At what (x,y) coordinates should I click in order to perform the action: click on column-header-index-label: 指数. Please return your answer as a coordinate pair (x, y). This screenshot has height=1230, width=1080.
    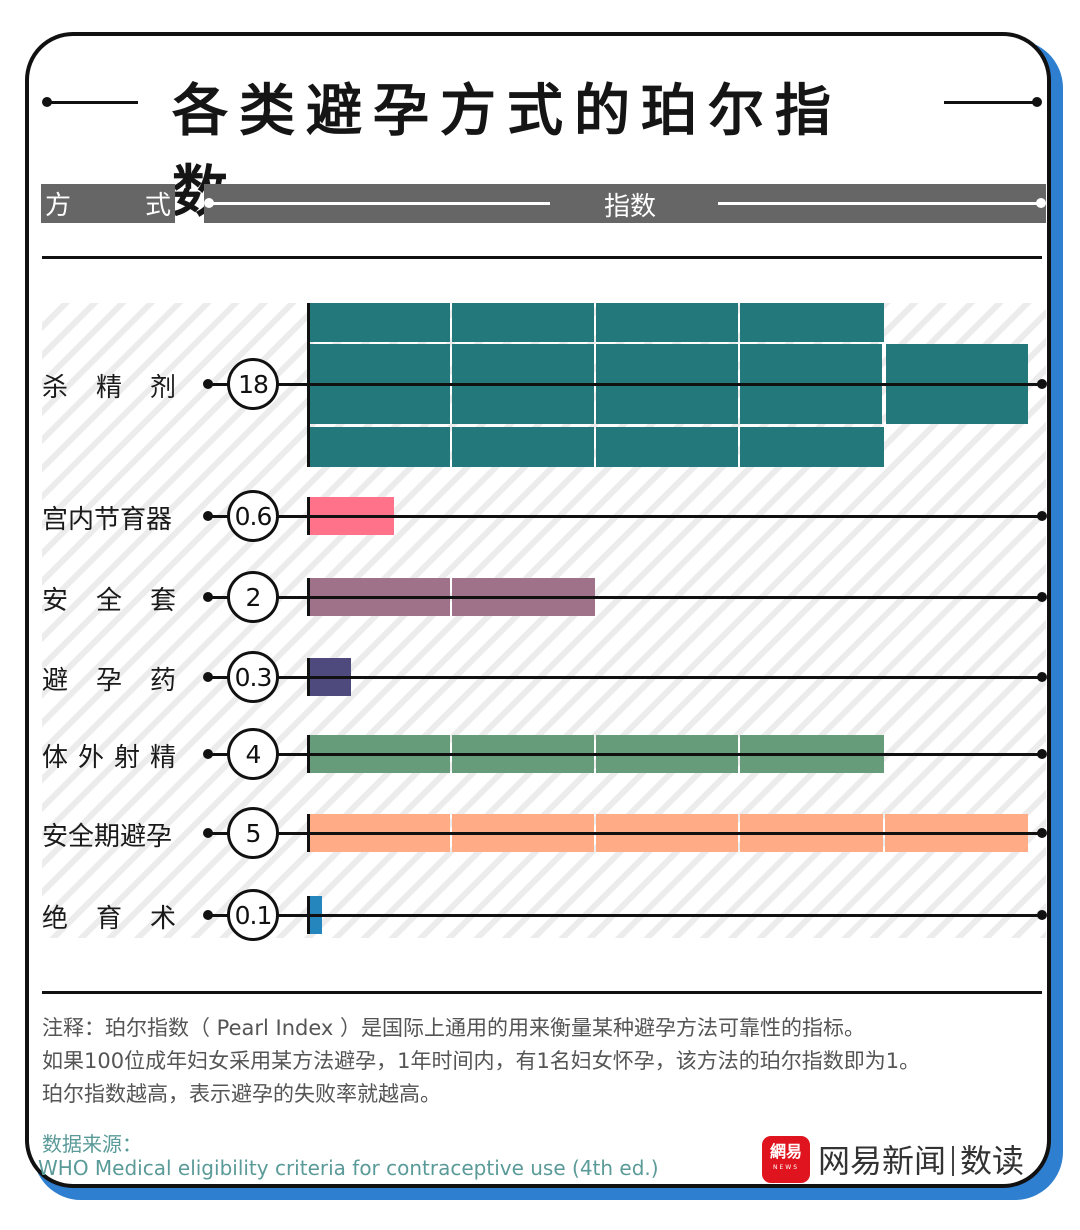
    Looking at the image, I should click on (630, 207).